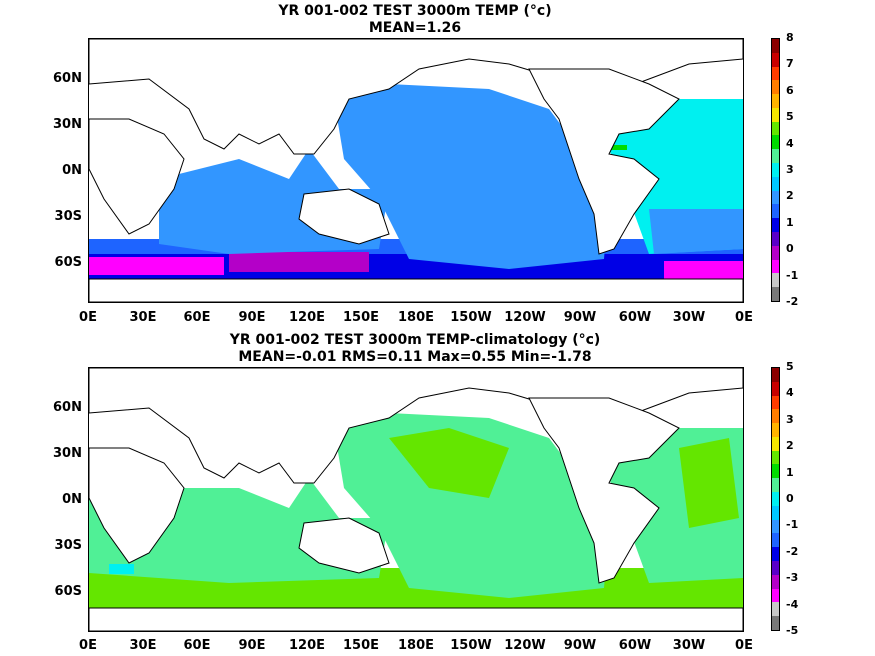  What do you see at coordinates (415, 357) in the screenshot?
I see `panel2-title-line2: MEAN=-0.01 RMS=0.11 Max=0.55 Min=-1.78` at bounding box center [415, 357].